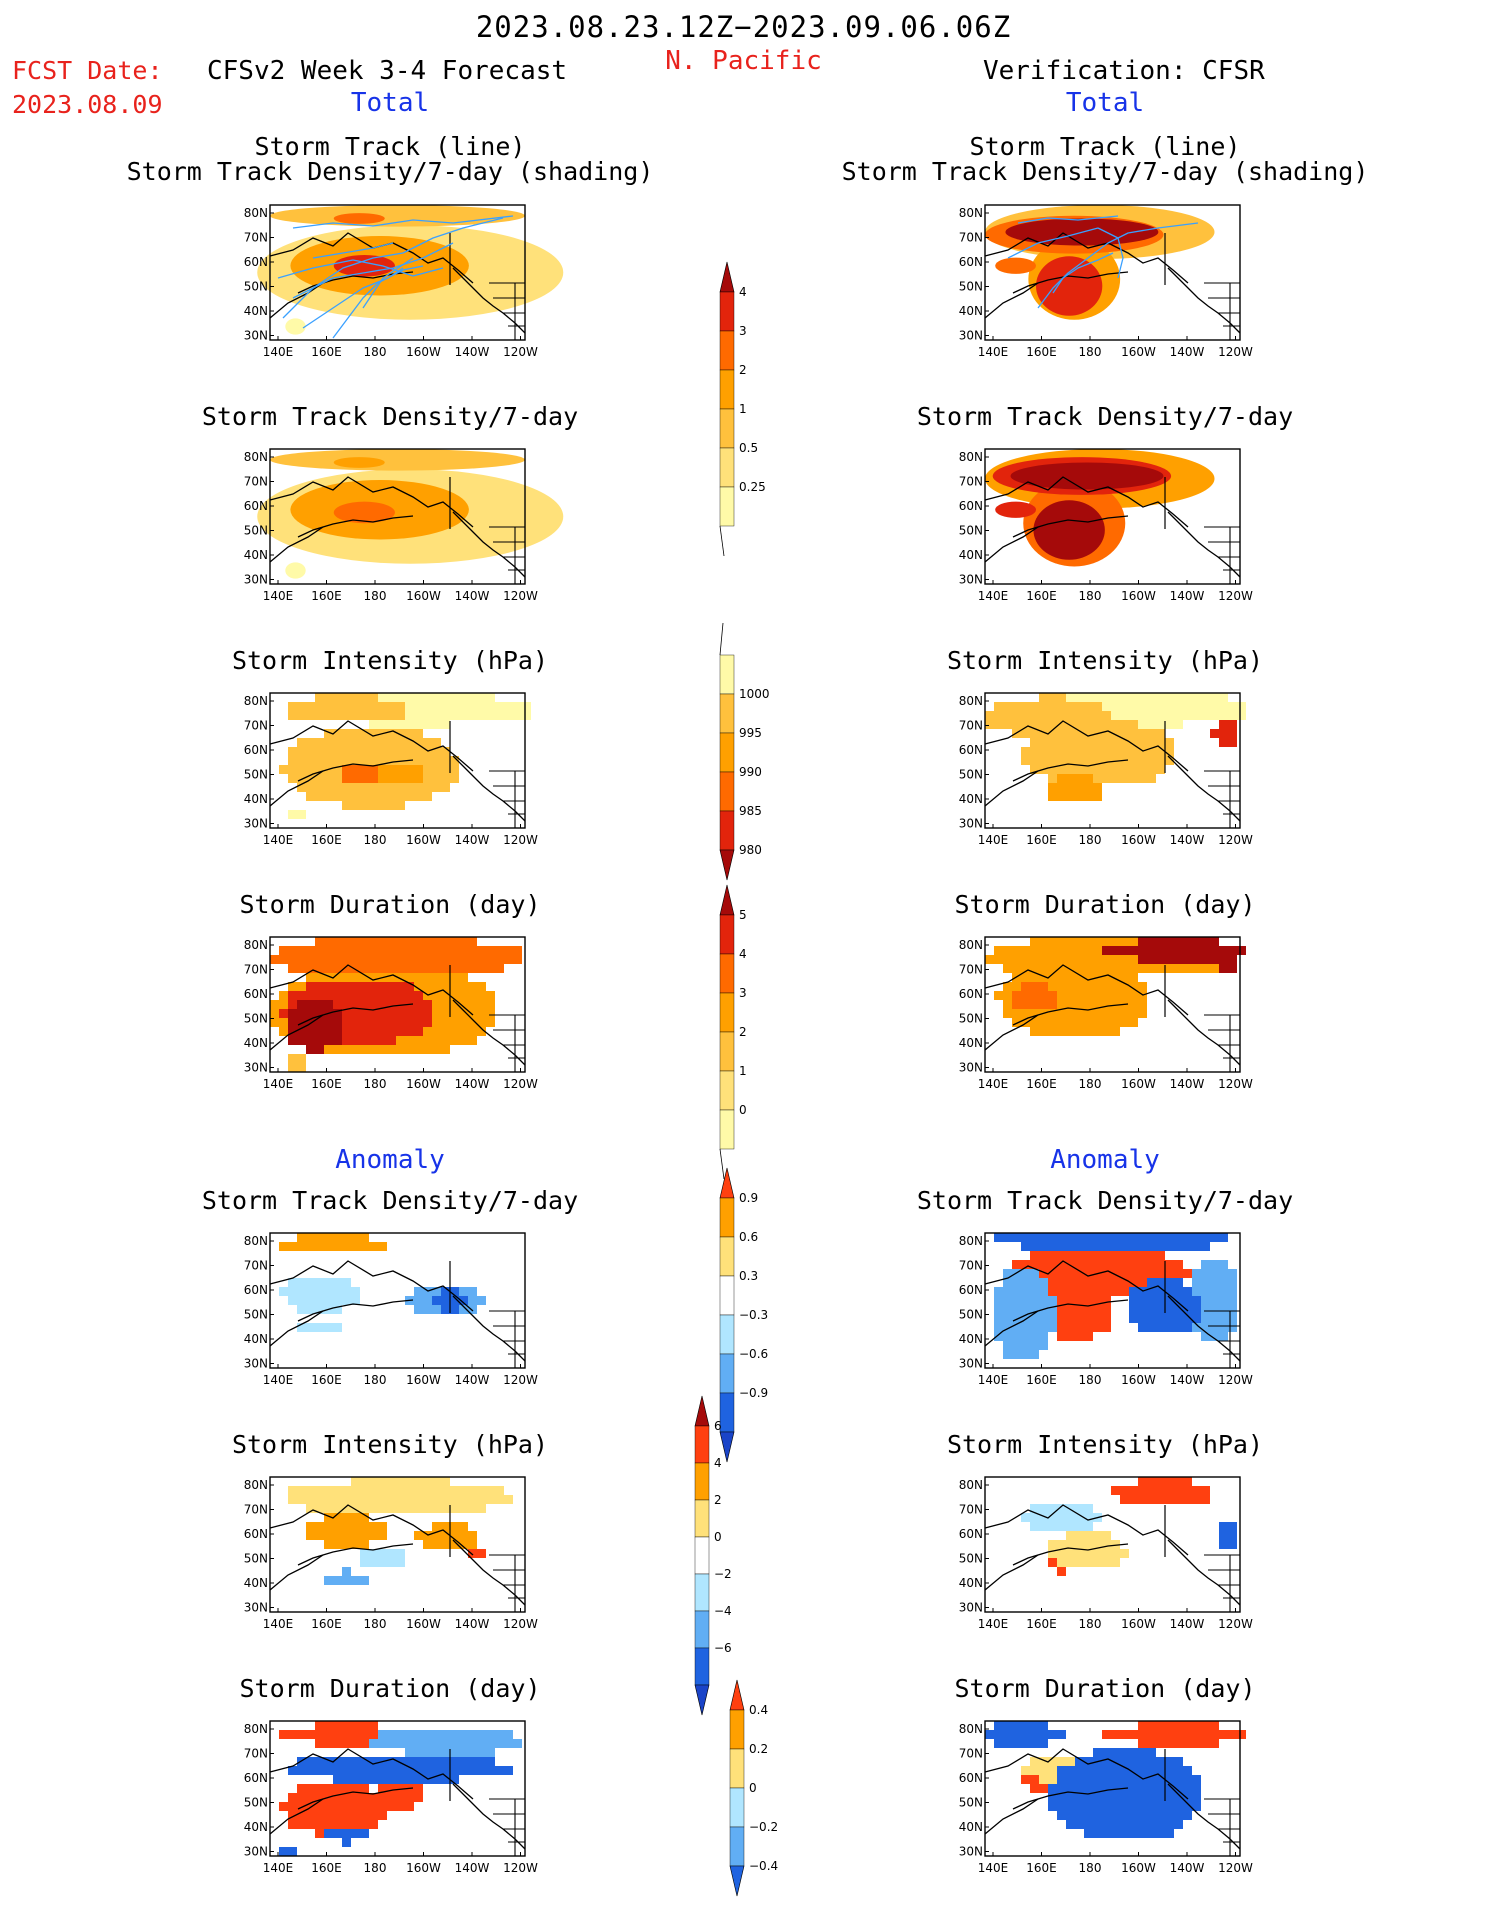 This screenshot has height=1925, width=1487. I want to click on left-anom-density-title: Storm Track Density/7-day, so click(390, 1200).